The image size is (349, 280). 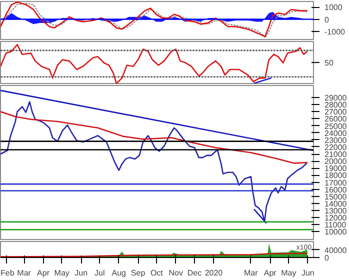 I want to click on y-tick-label: 23000, so click(x=336, y=140).